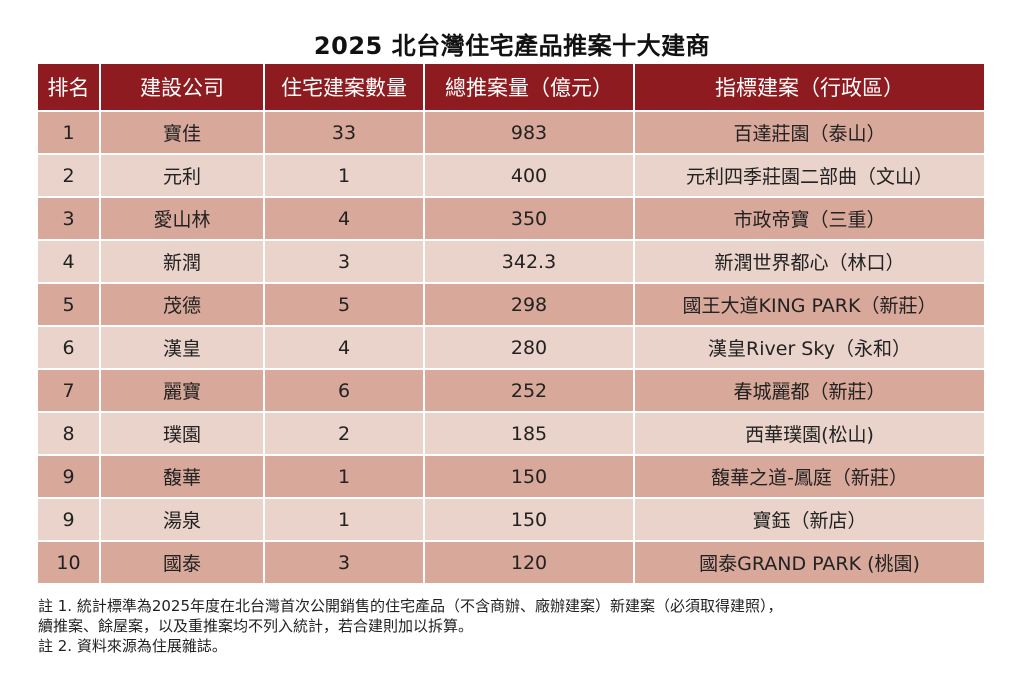  I want to click on table-row: 4 新潤 3 342.3 新潤世界都心（林口）, so click(511, 261).